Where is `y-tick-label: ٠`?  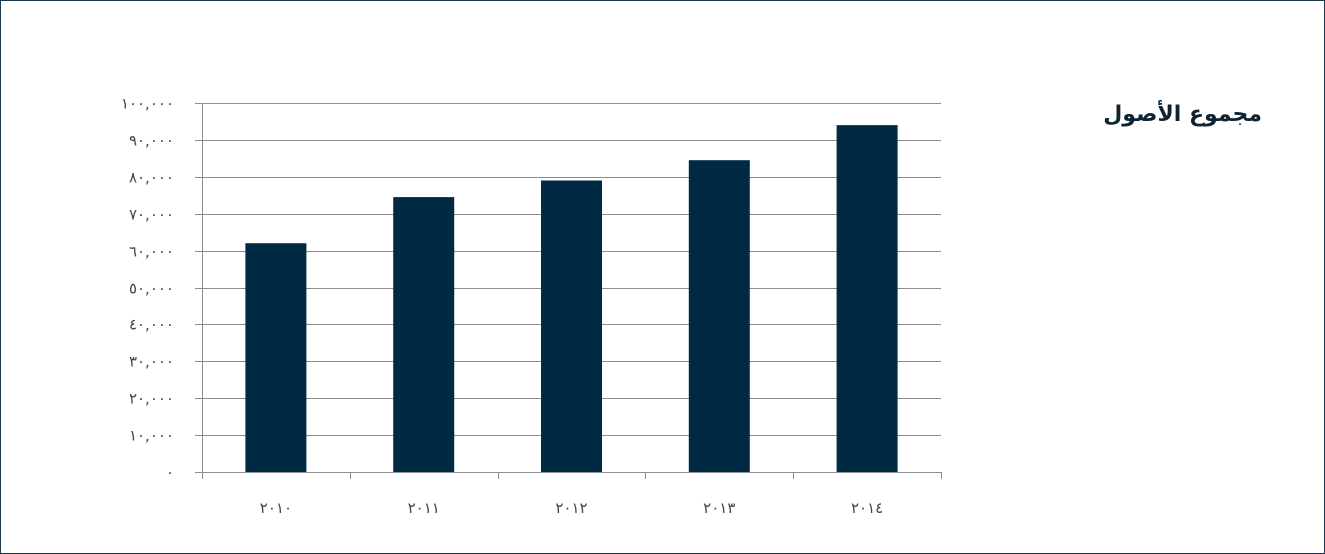
y-tick-label: ٠ is located at coordinates (170, 473).